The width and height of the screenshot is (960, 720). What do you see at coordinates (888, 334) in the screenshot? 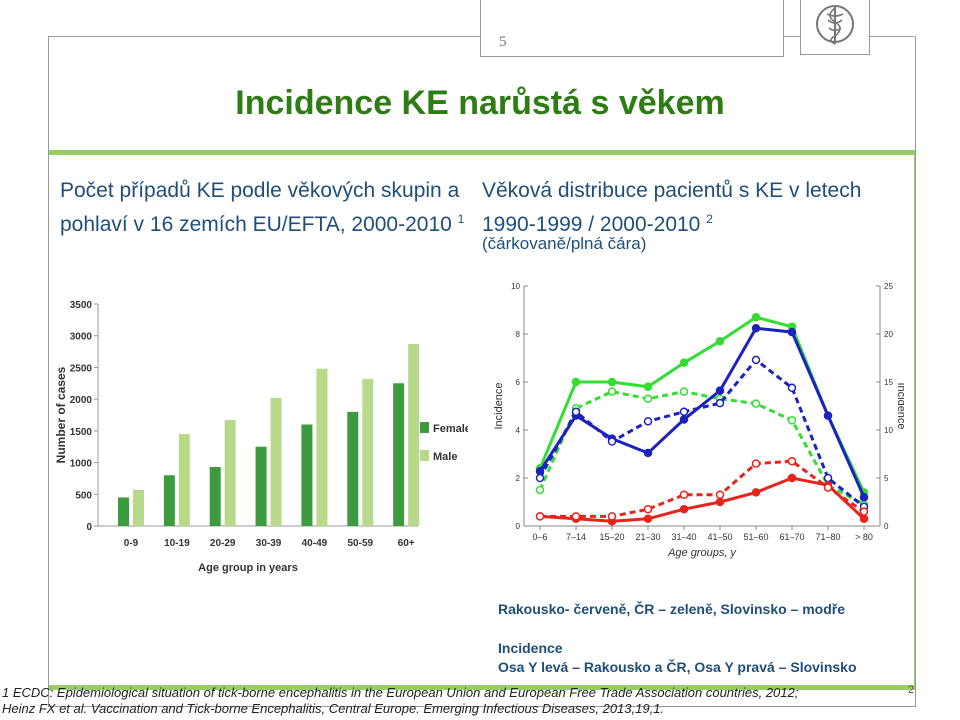
I see `line-right-tick-label: 20` at bounding box center [888, 334].